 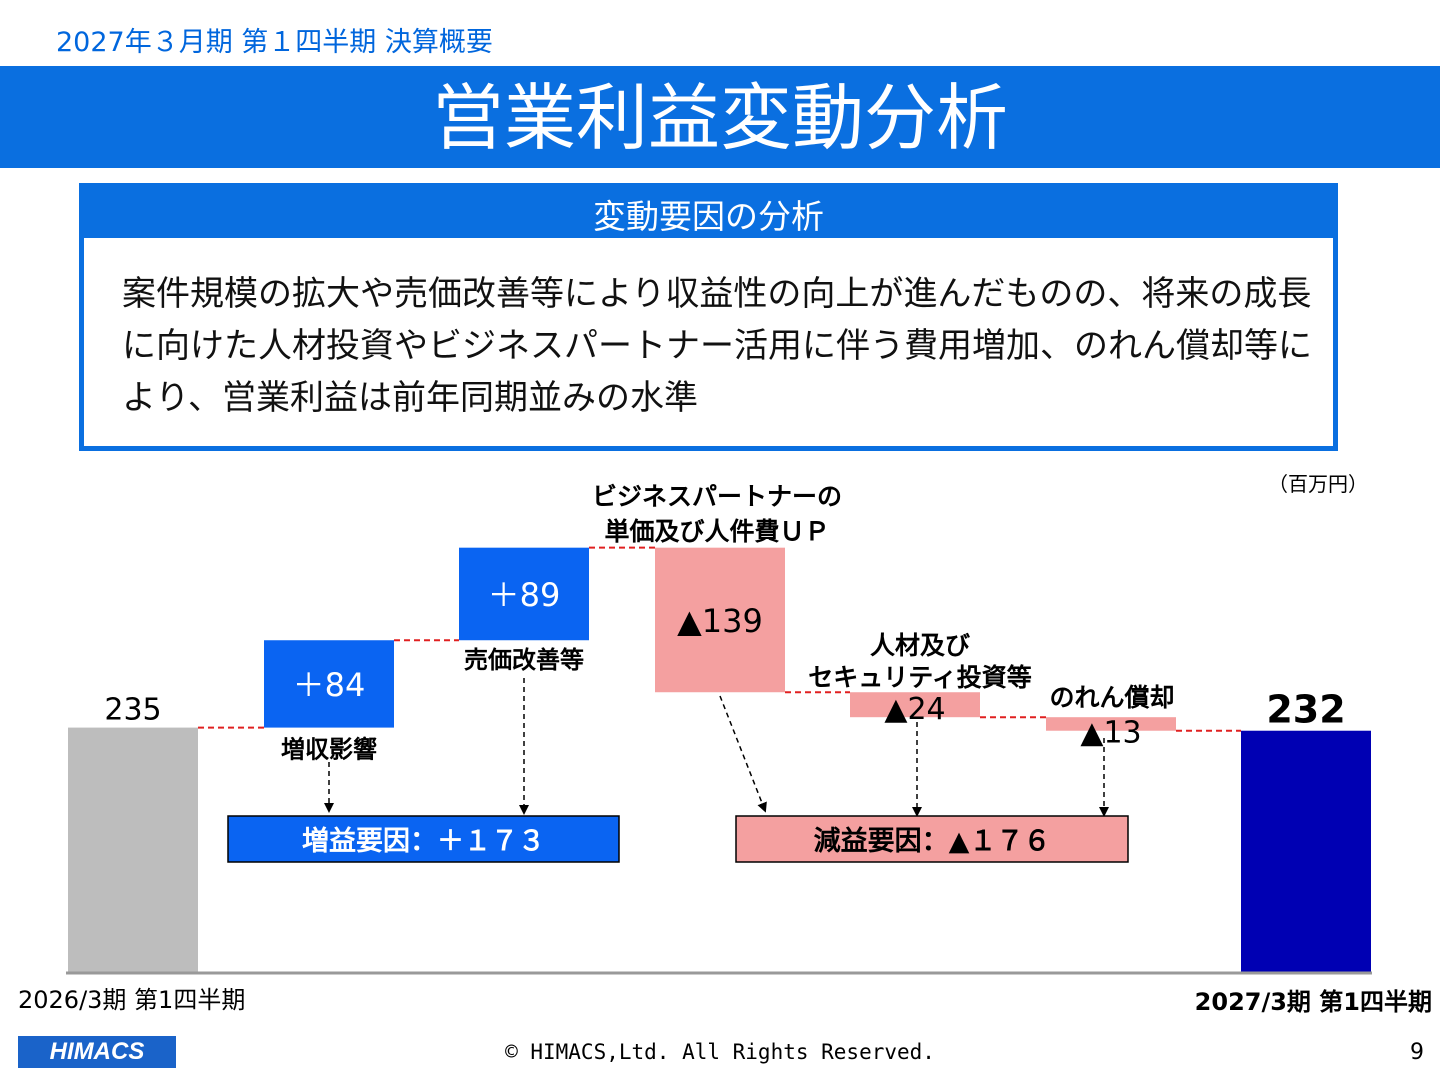 I want to click on summary-box-increase, so click(x=423, y=839).